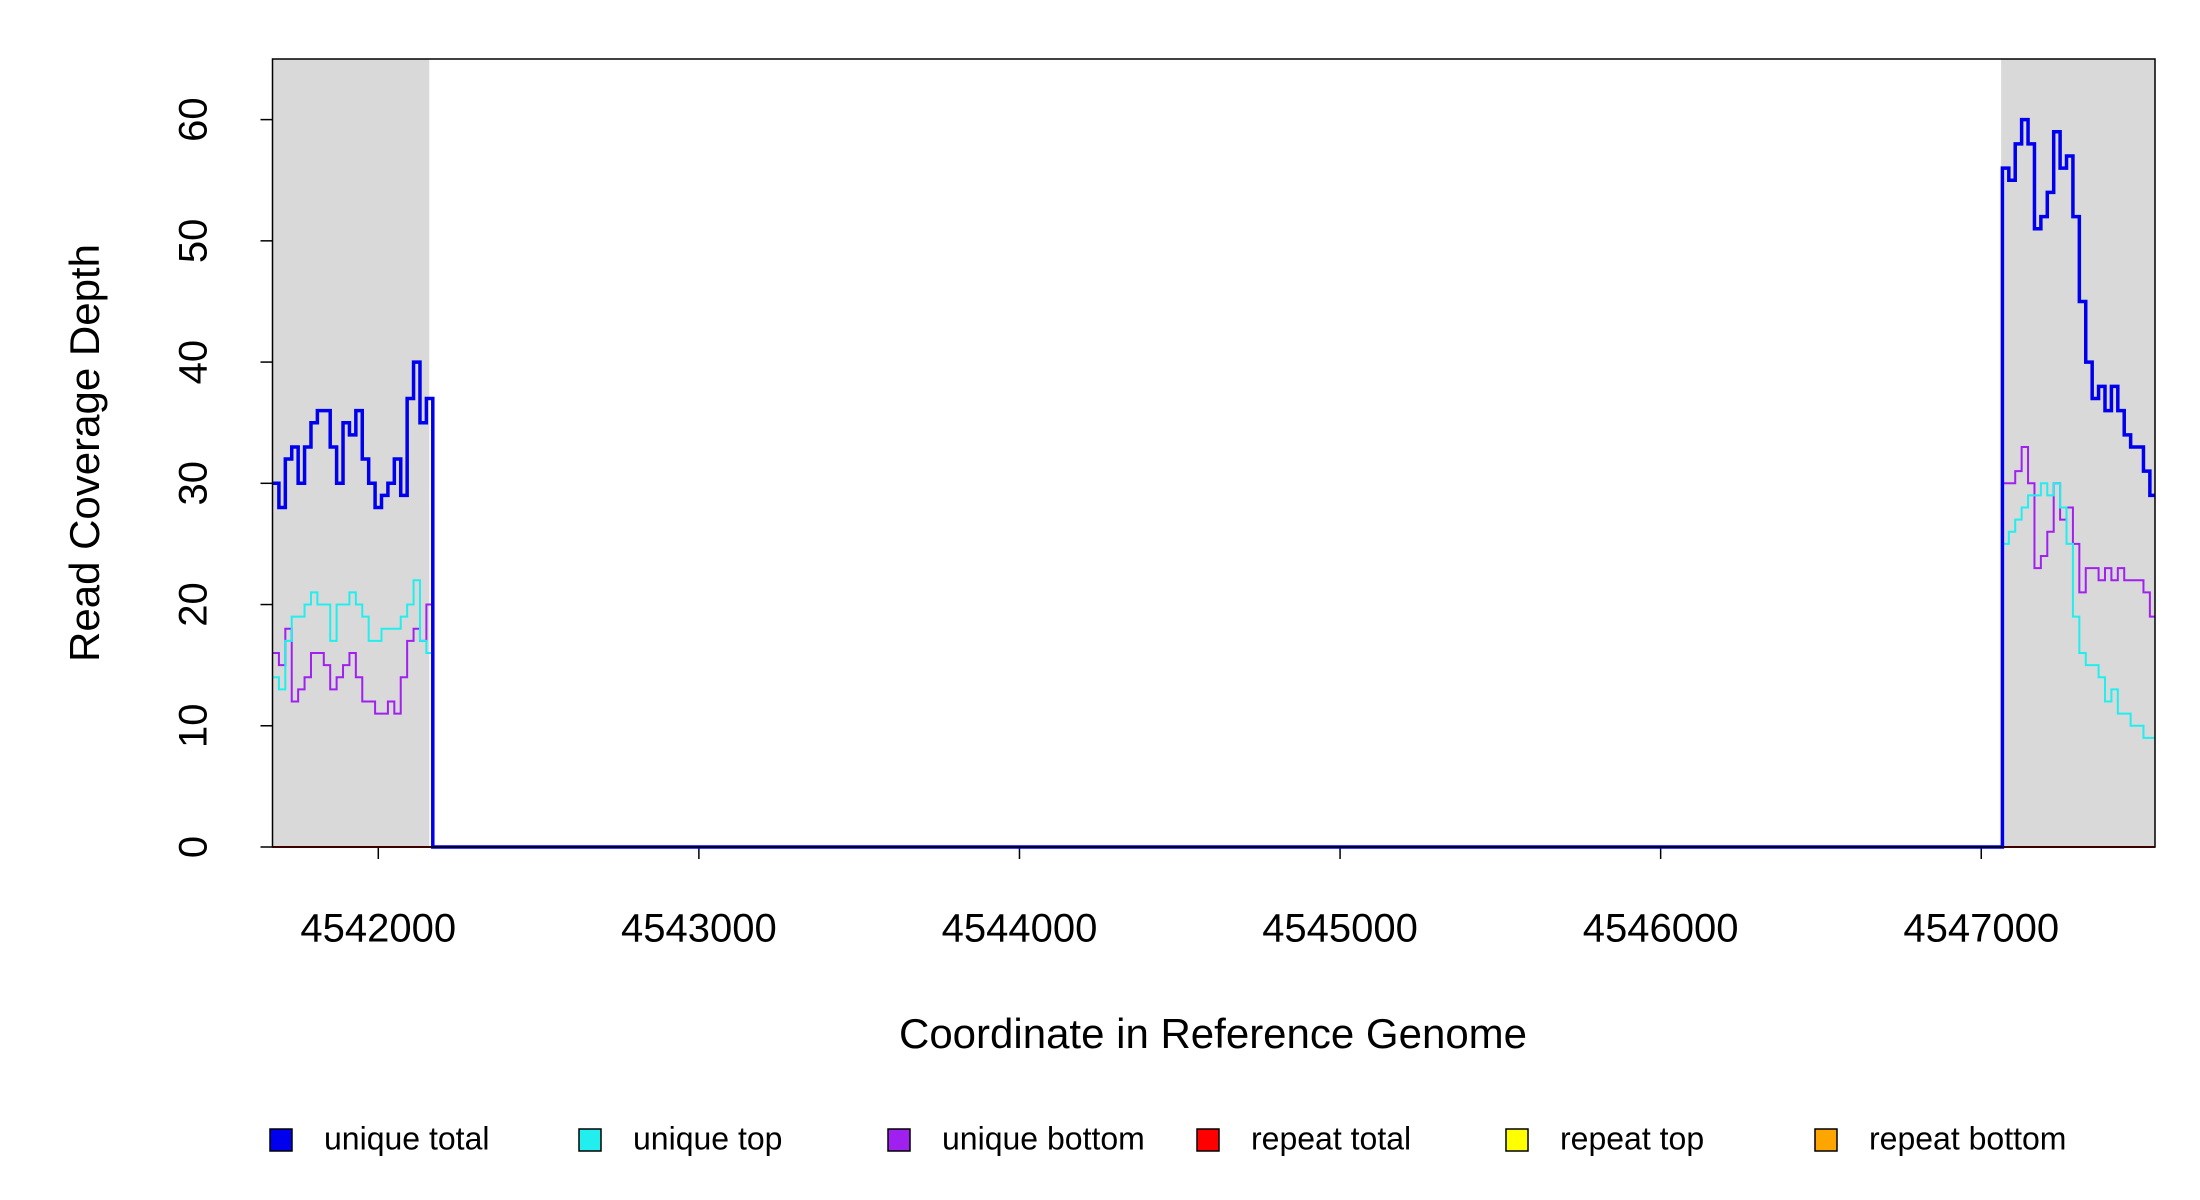 The height and width of the screenshot is (1200, 2200). I want to click on highlight-region, so click(2078, 453).